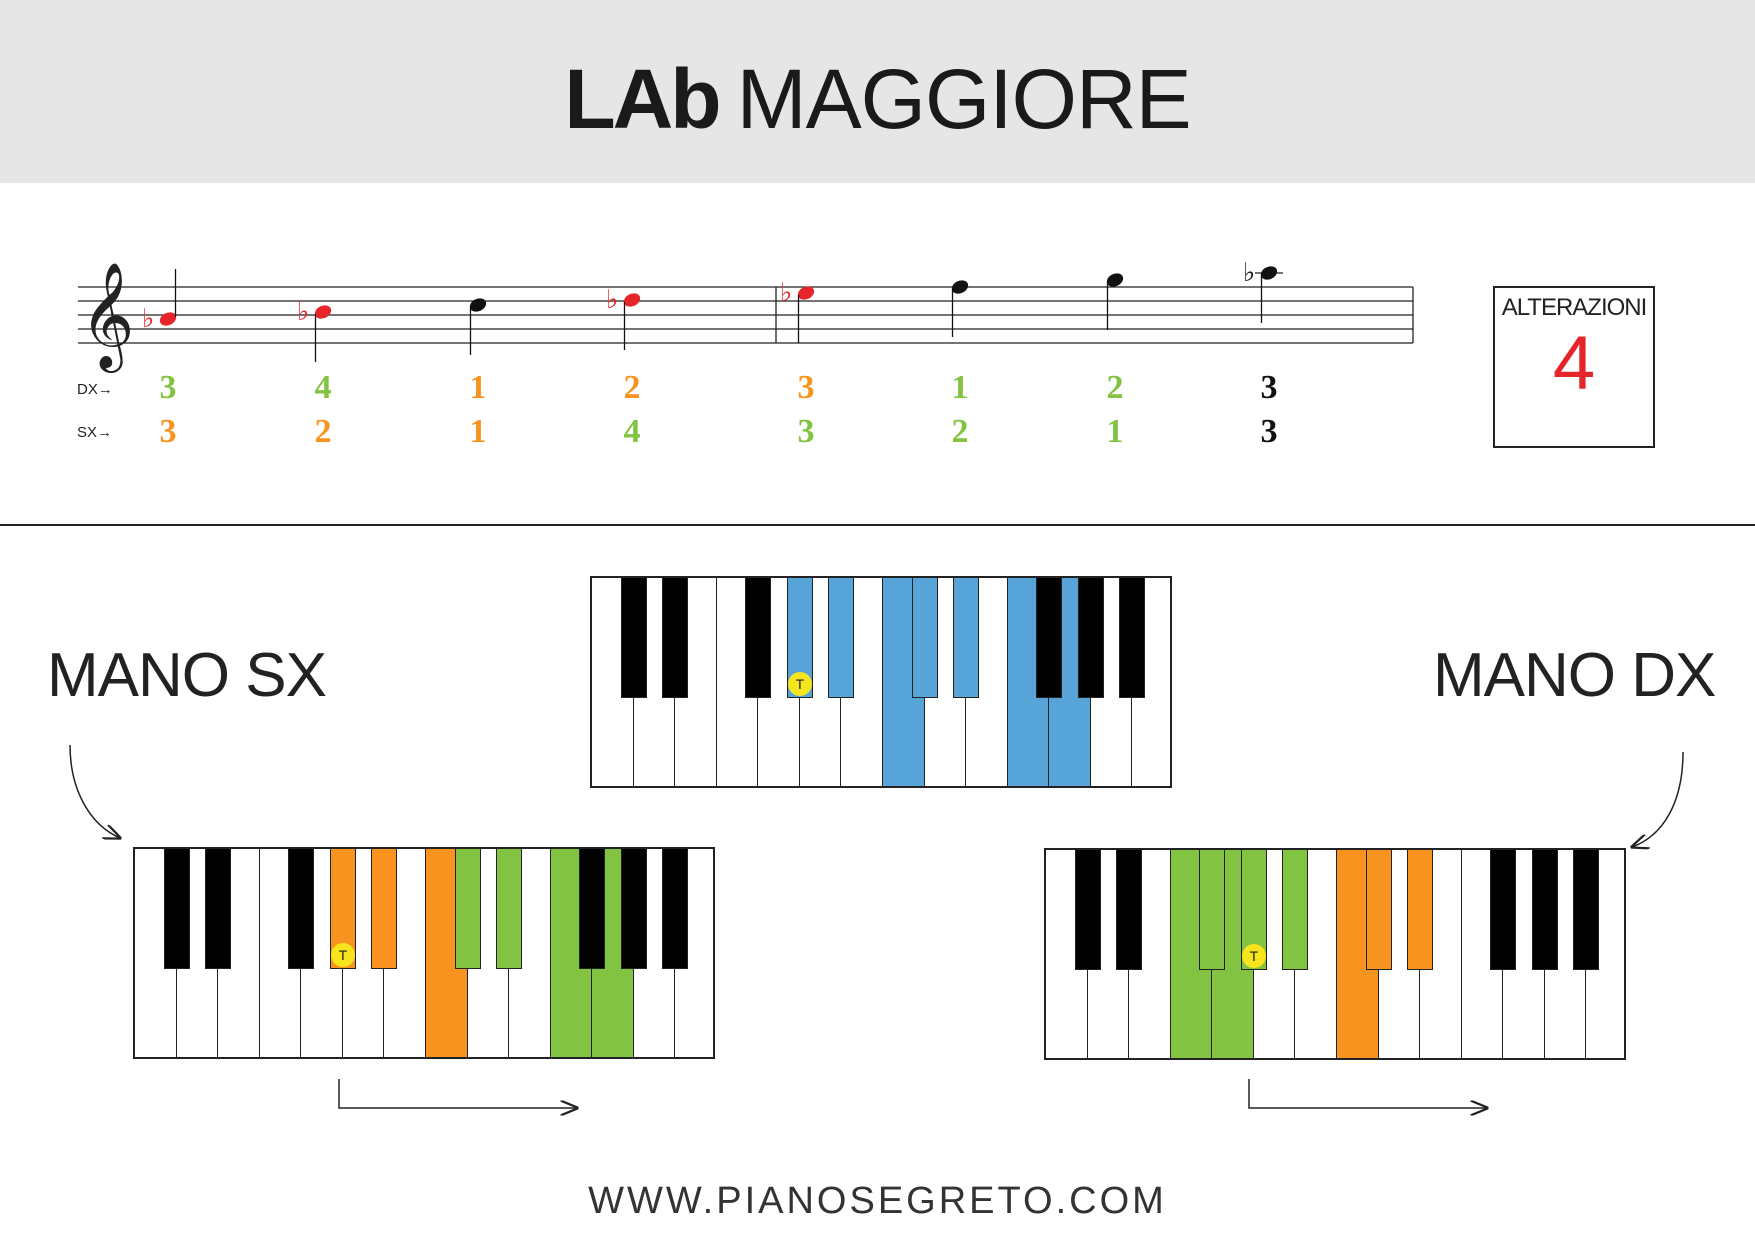 This screenshot has height=1240, width=1755. I want to click on right-tonic-marker: T, so click(1253, 956).